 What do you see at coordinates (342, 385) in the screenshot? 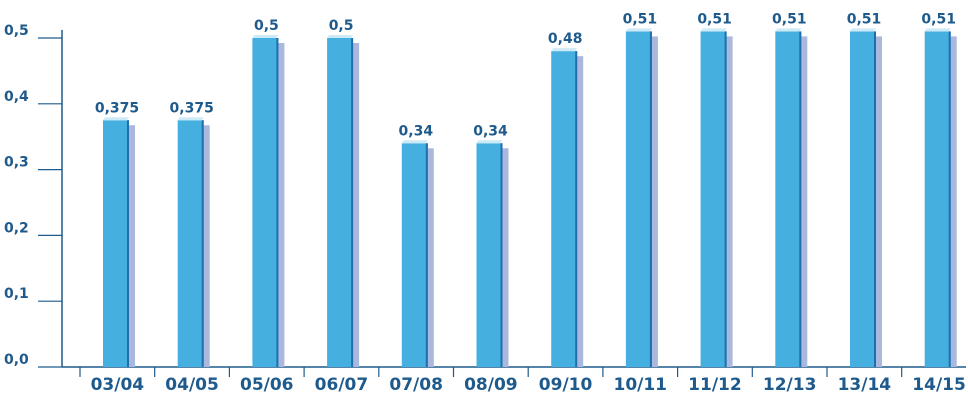
I see `x-tick-label: 06/07` at bounding box center [342, 385].